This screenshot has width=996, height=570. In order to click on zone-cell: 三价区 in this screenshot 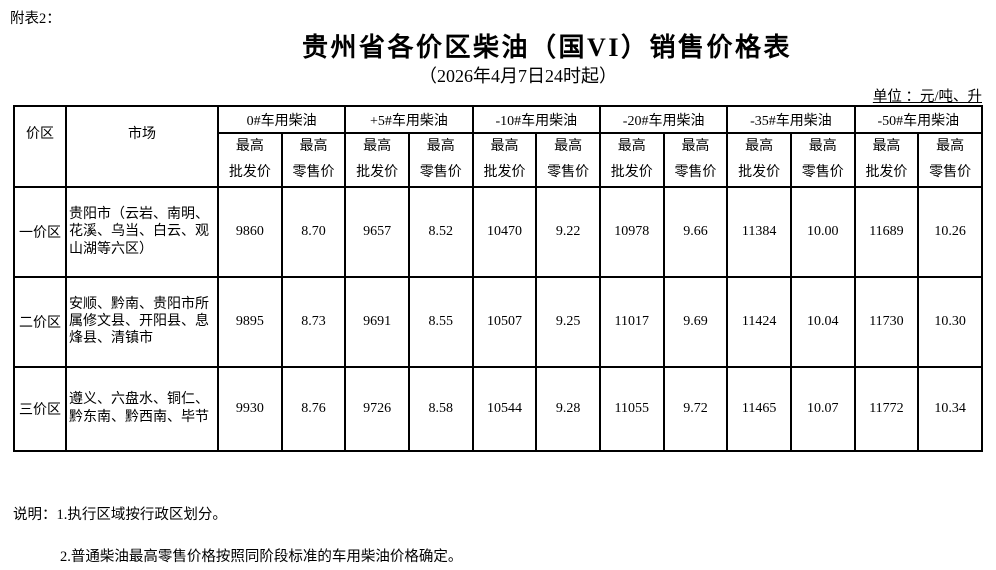, I will do `click(40, 408)`.